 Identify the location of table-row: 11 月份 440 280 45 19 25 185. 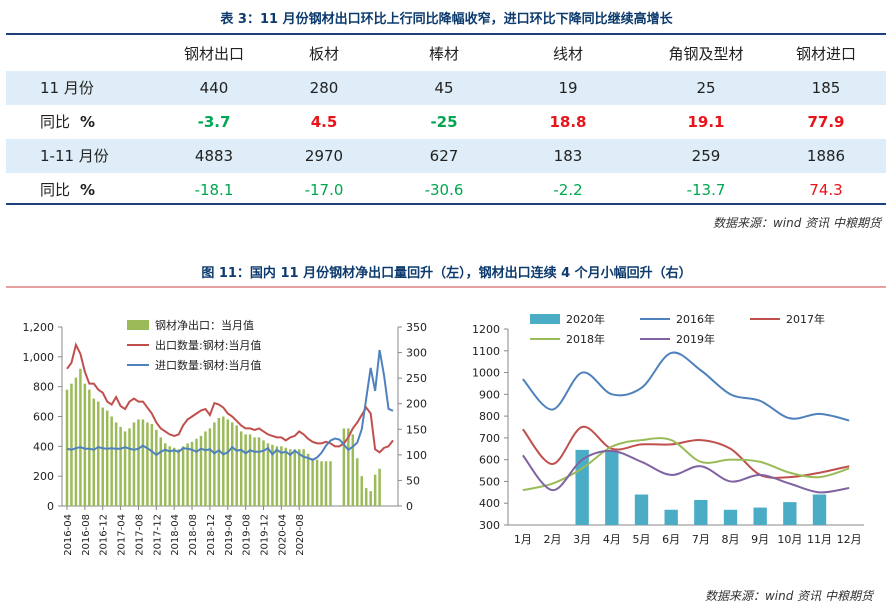
(446, 88).